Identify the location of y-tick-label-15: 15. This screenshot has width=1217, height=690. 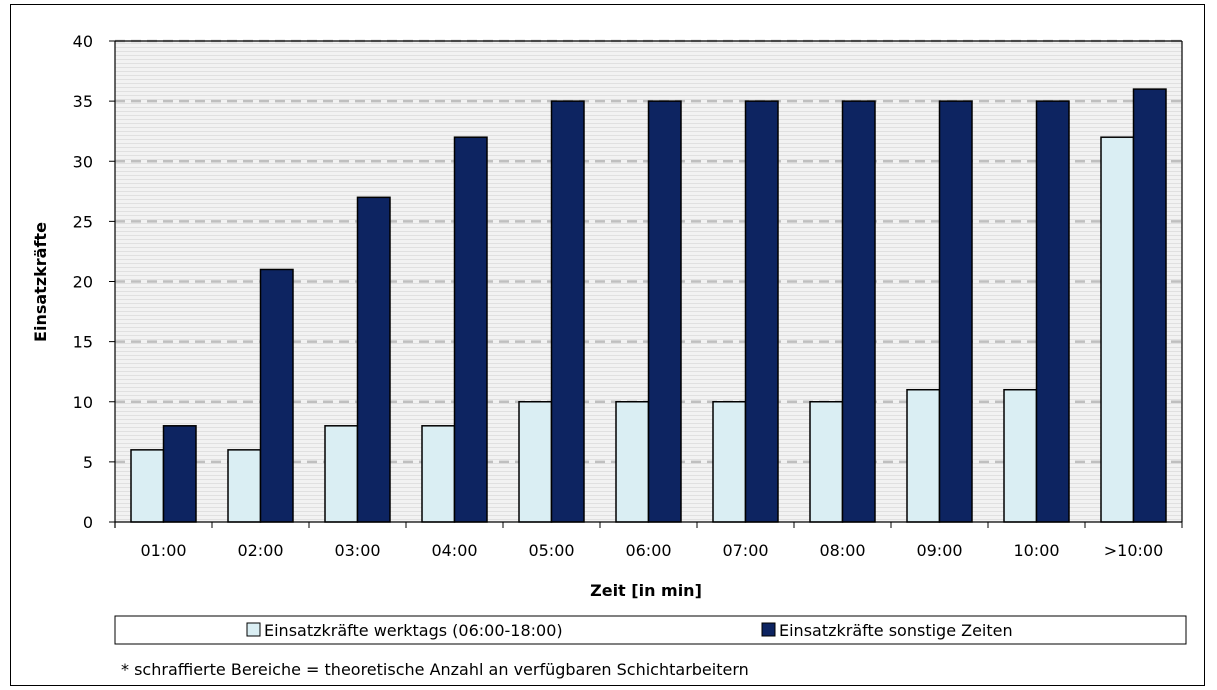
(83, 342).